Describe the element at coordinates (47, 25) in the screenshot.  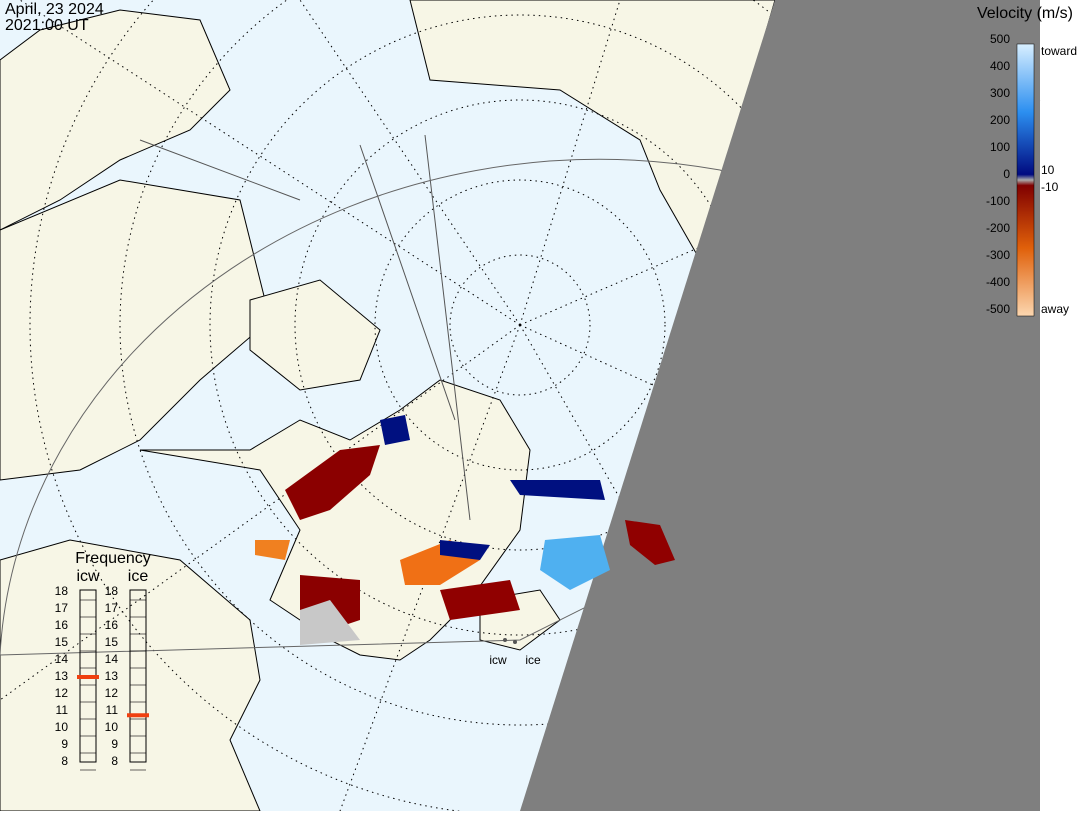
I see `time: 2021:00 UT` at that location.